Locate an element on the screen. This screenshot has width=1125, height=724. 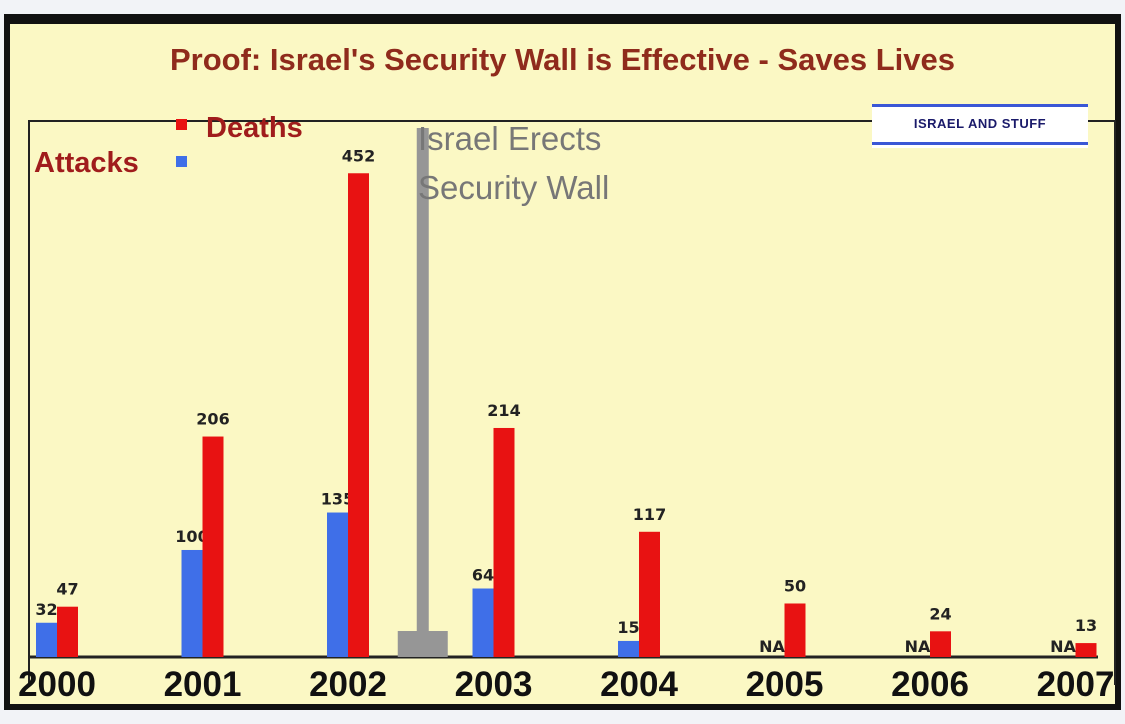
bar-deaths-2007 is located at coordinates (1086, 650).